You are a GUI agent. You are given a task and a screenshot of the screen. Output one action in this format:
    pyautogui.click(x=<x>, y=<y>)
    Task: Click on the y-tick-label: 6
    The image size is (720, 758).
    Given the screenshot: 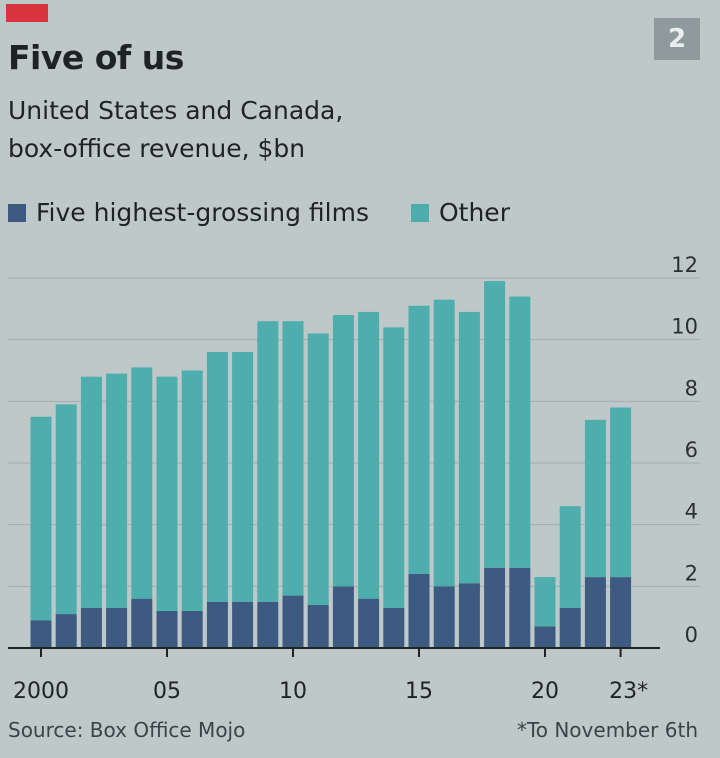 What is the action you would take?
    pyautogui.click(x=691, y=450)
    